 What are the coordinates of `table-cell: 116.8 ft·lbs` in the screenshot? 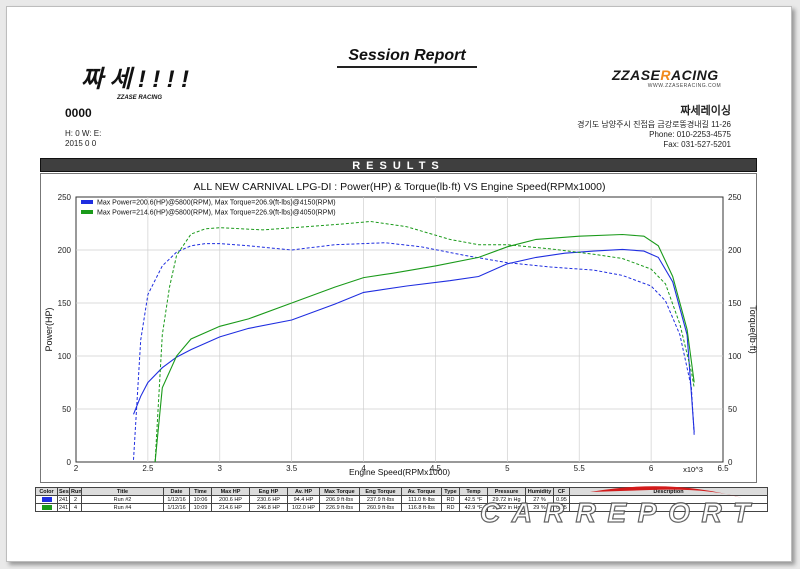 It's located at (421, 507).